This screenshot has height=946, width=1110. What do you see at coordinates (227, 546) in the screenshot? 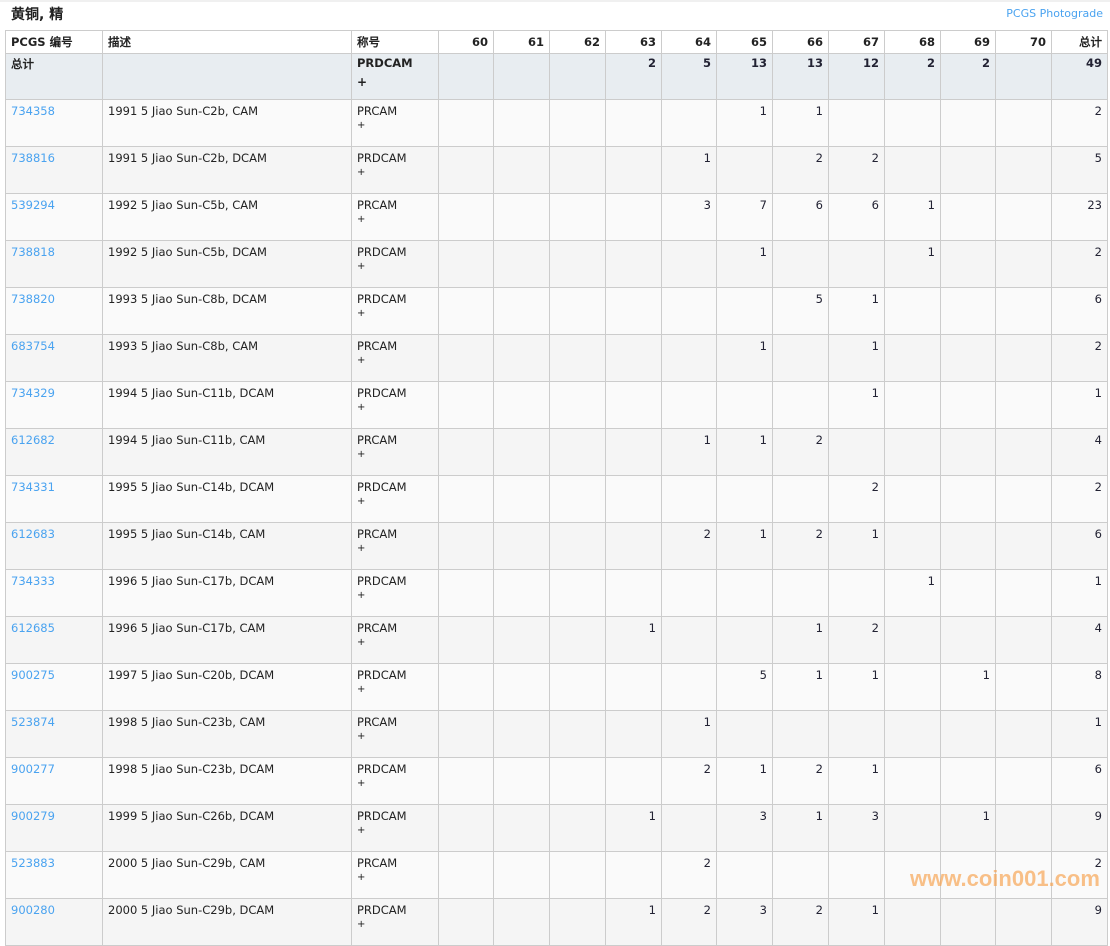
I see `description-cell: 1995 5 Jiao Sun-C14b, CAM` at bounding box center [227, 546].